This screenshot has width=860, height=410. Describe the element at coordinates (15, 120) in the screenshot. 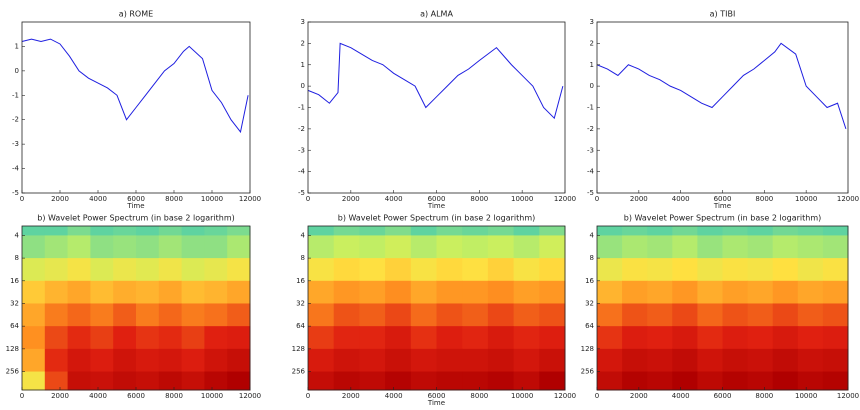

I see `y-tick-label: -2` at that location.